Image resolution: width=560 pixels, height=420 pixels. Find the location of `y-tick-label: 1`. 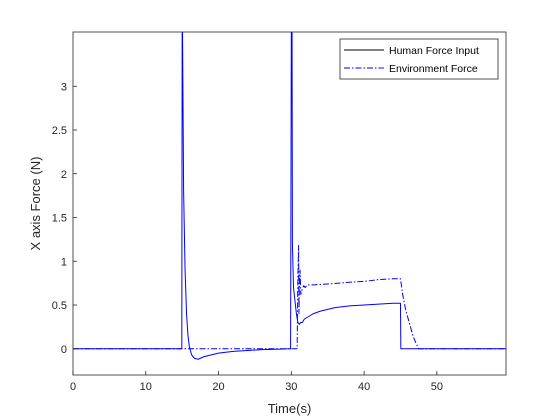

y-tick-label: 1 is located at coordinates (64, 262).